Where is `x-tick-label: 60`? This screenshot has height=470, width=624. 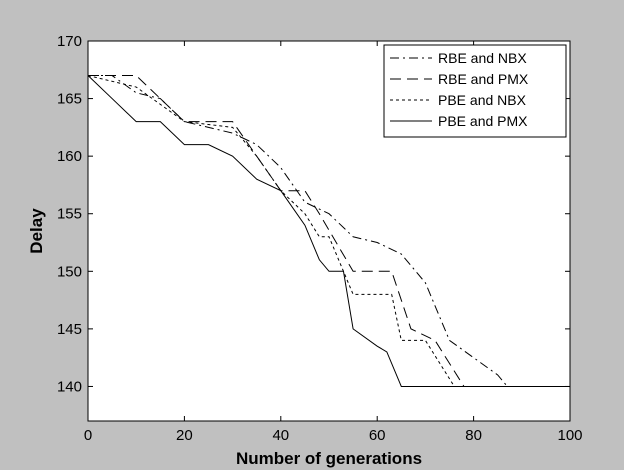
x-tick-label: 60 is located at coordinates (377, 435).